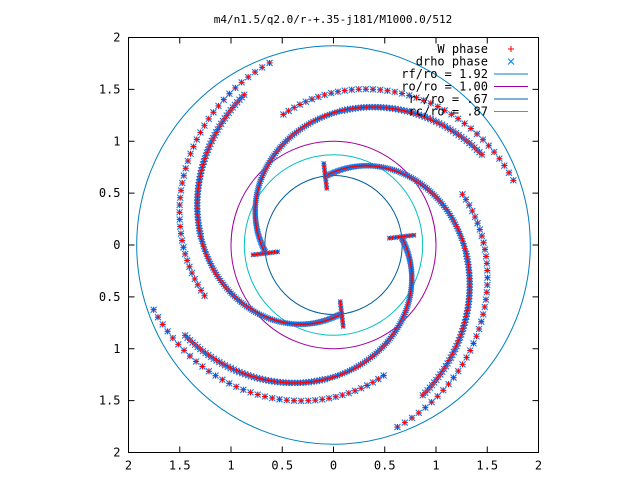 The width and height of the screenshot is (640, 480). Describe the element at coordinates (116, 245) in the screenshot. I see `y-tick-label: 0` at that location.